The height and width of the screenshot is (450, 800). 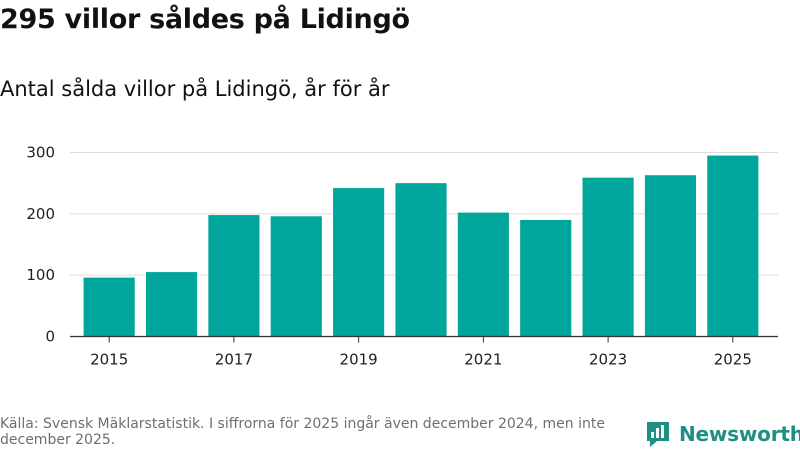 What do you see at coordinates (171, 304) in the screenshot?
I see `bar-2016` at bounding box center [171, 304].